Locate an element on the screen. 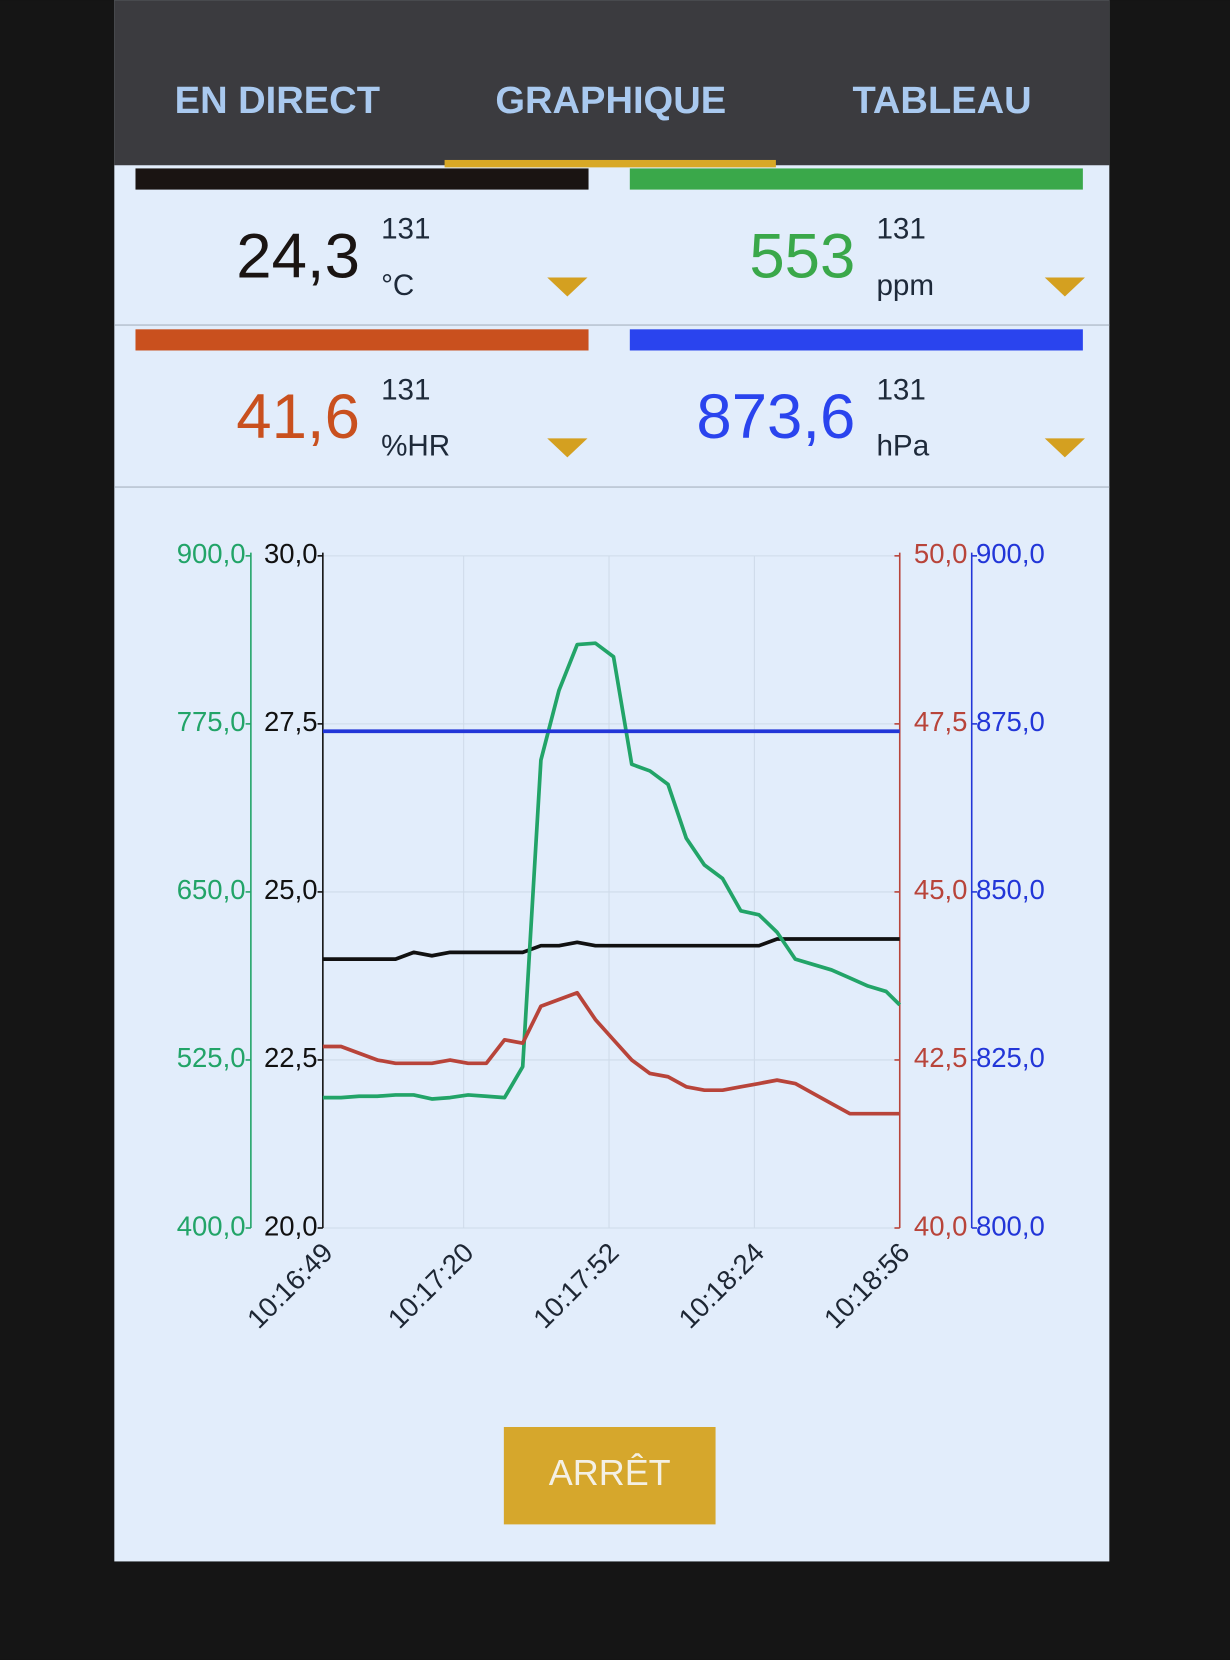  card-value: 24,3 is located at coordinates (298, 256).